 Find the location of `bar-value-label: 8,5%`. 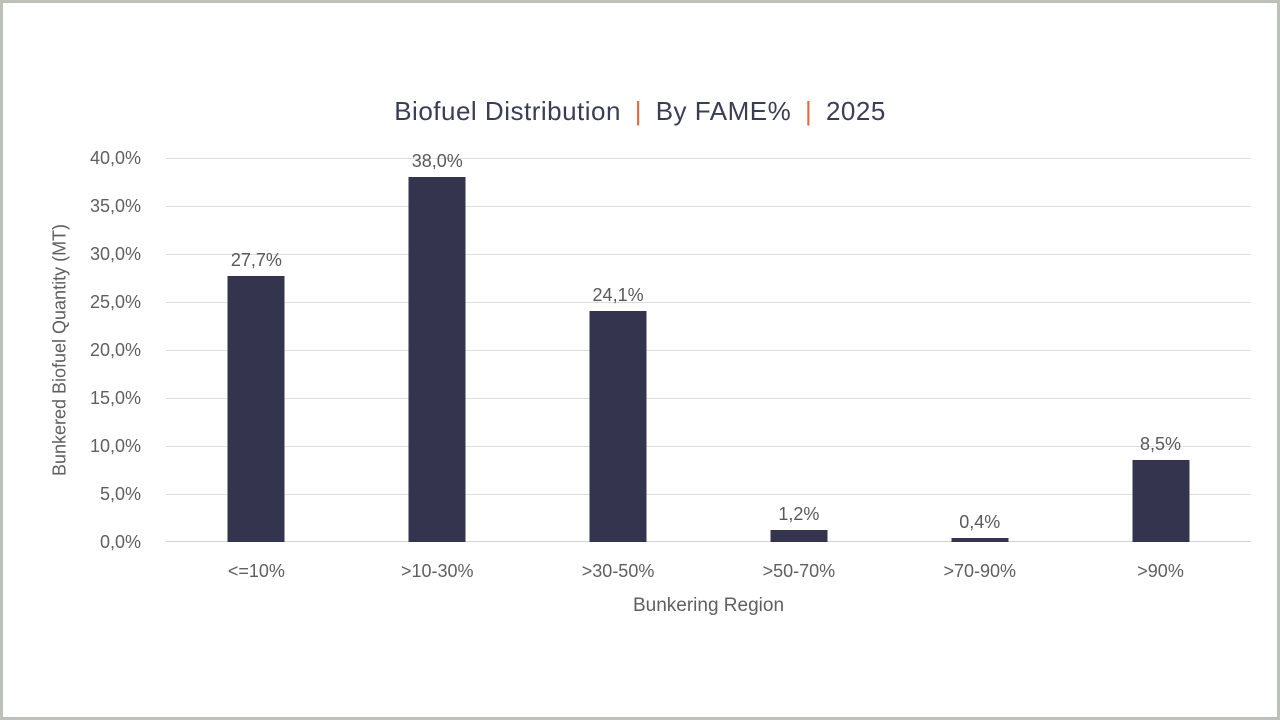

bar-value-label: 8,5% is located at coordinates (1161, 444).